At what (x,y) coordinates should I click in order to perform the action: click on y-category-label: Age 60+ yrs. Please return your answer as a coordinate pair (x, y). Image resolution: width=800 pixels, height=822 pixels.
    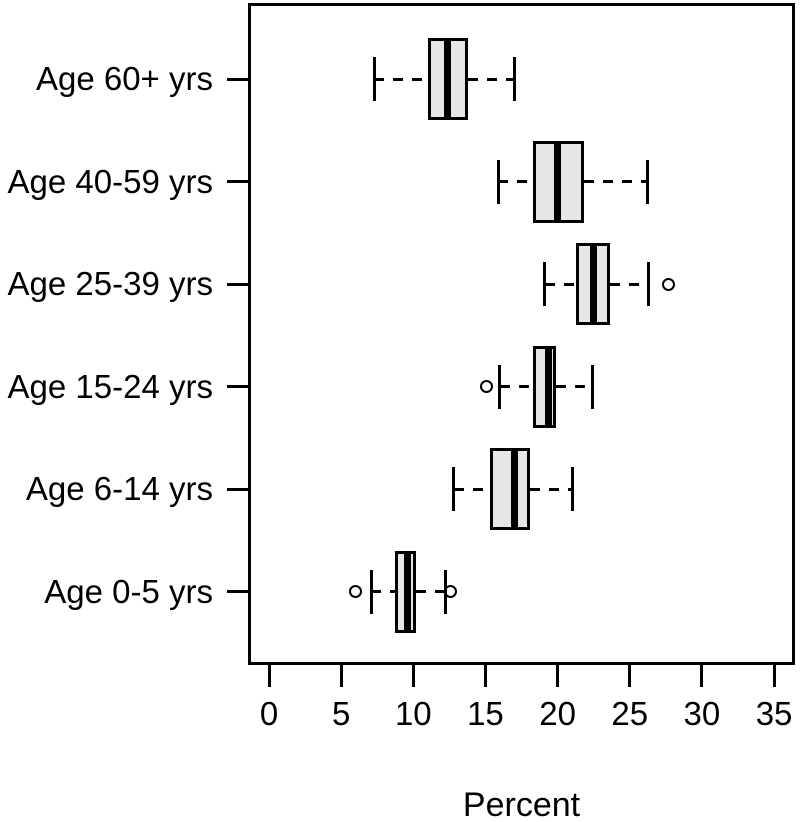
    Looking at the image, I should click on (124, 78).